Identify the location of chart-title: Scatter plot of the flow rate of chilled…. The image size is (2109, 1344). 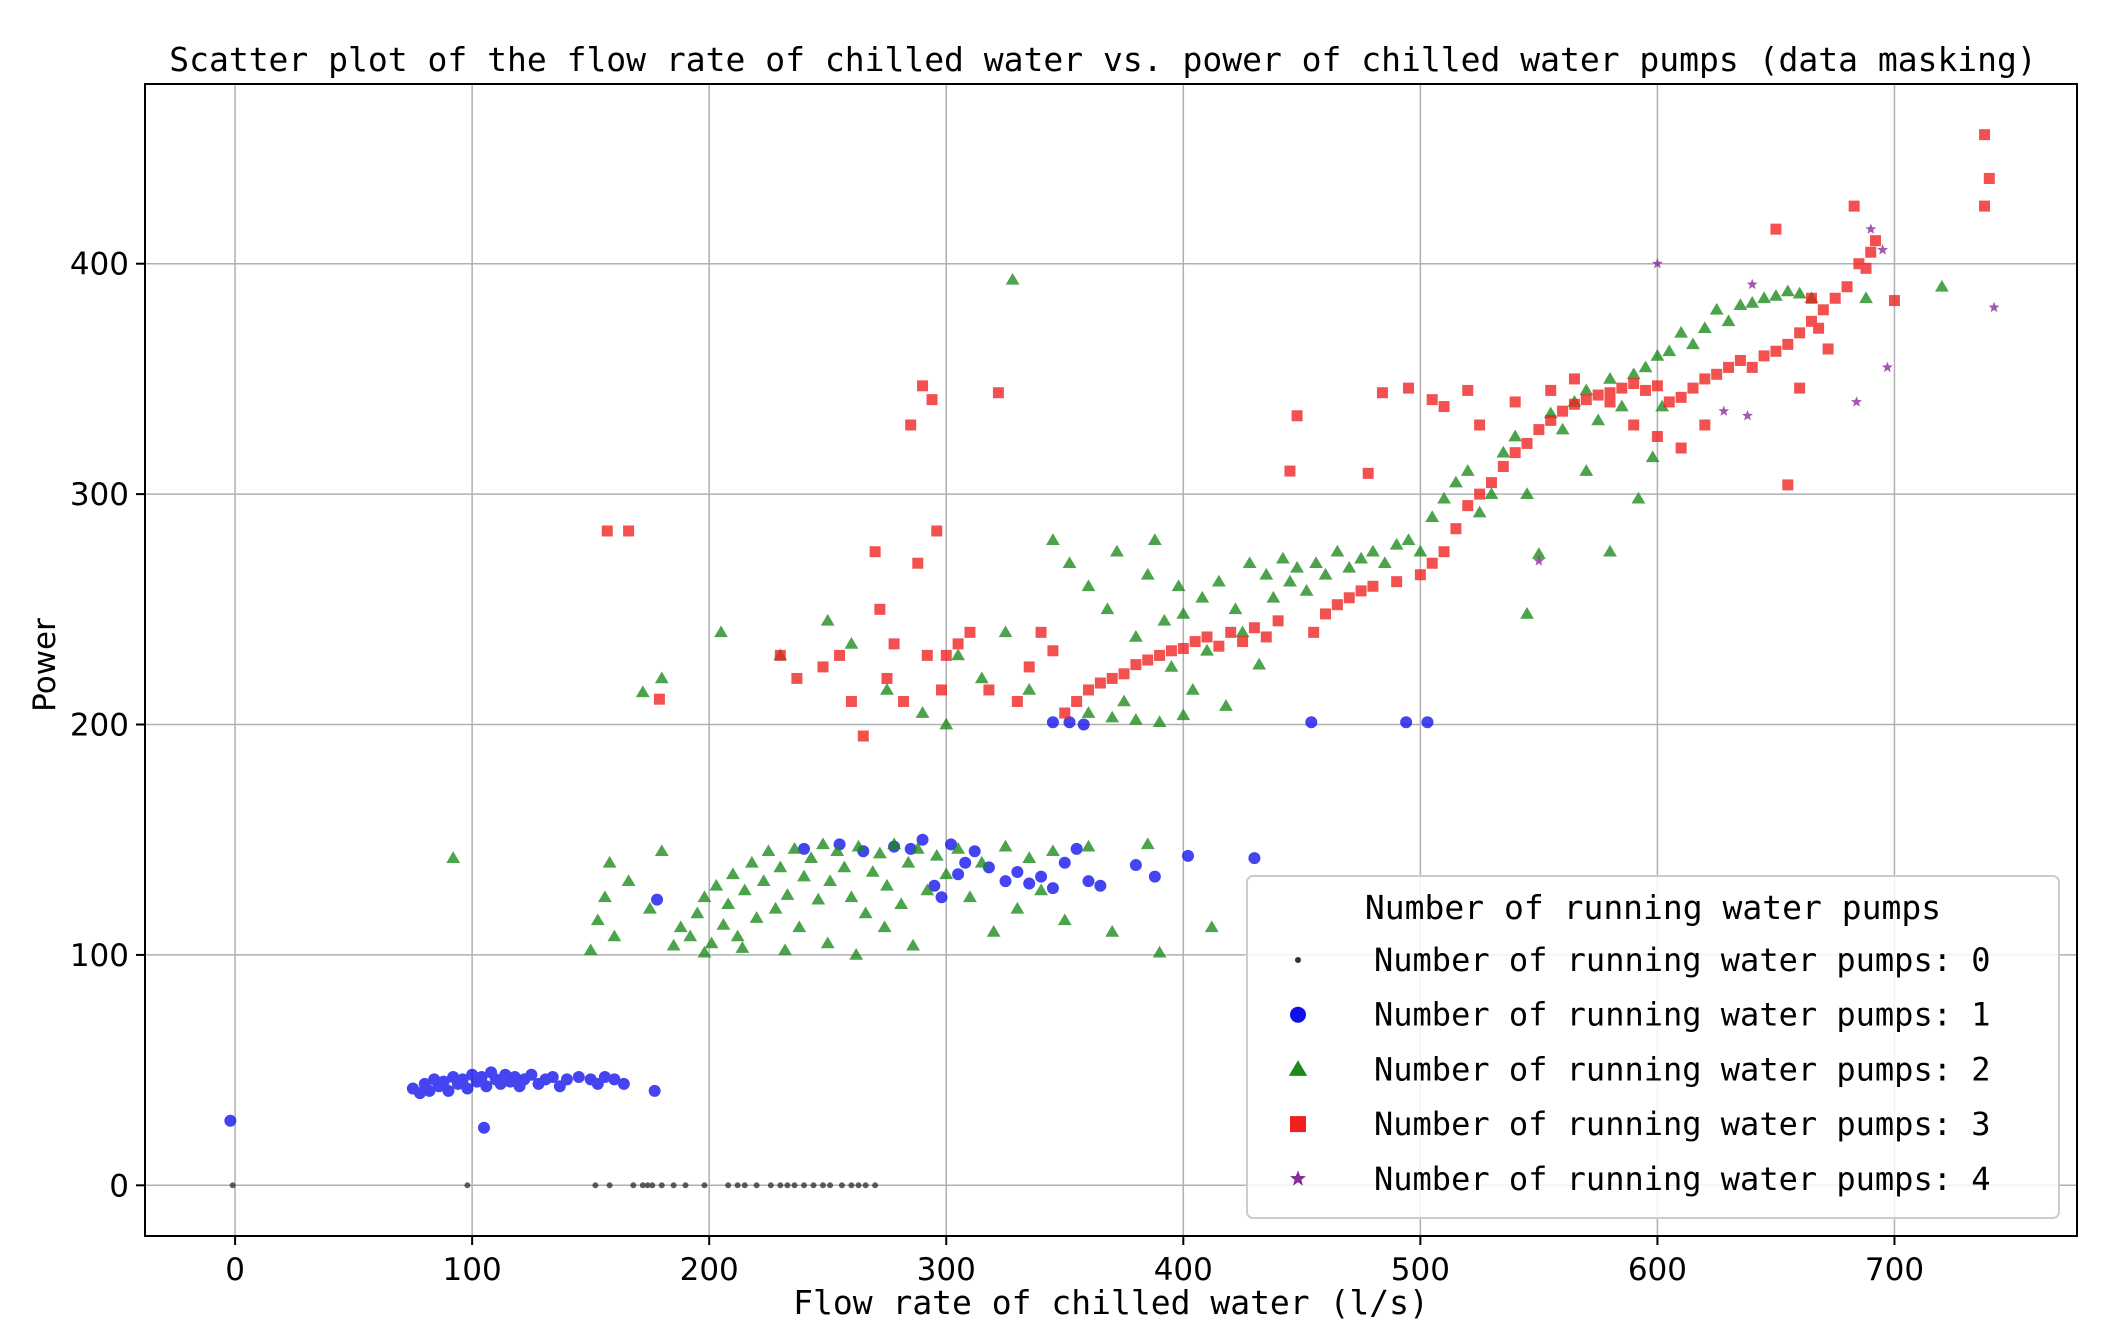
(1103, 59).